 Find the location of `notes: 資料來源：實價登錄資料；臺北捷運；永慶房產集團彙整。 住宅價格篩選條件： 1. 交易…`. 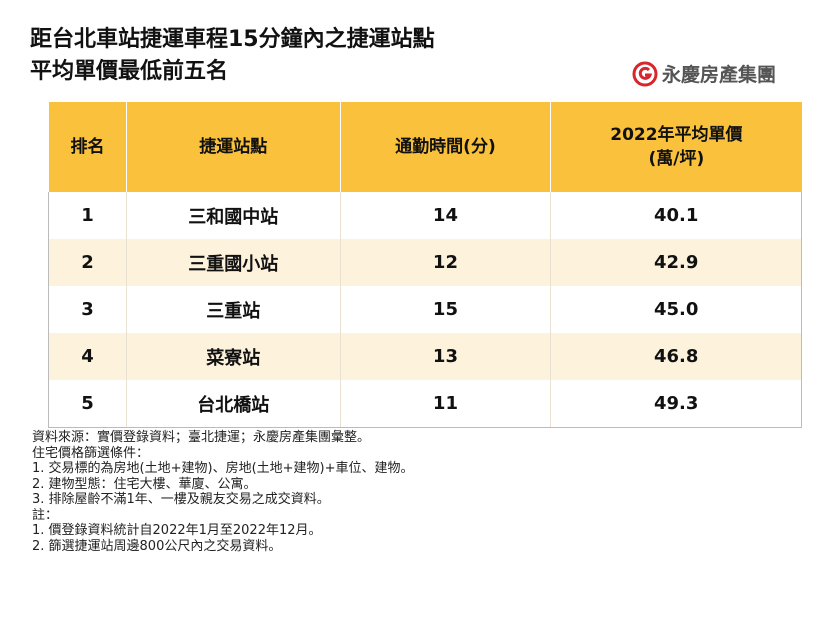

notes: 資料來源：實價登錄資料；臺北捷運；永慶房產集團彙整。 住宅價格篩選條件： 1. 交易… is located at coordinates (223, 492).